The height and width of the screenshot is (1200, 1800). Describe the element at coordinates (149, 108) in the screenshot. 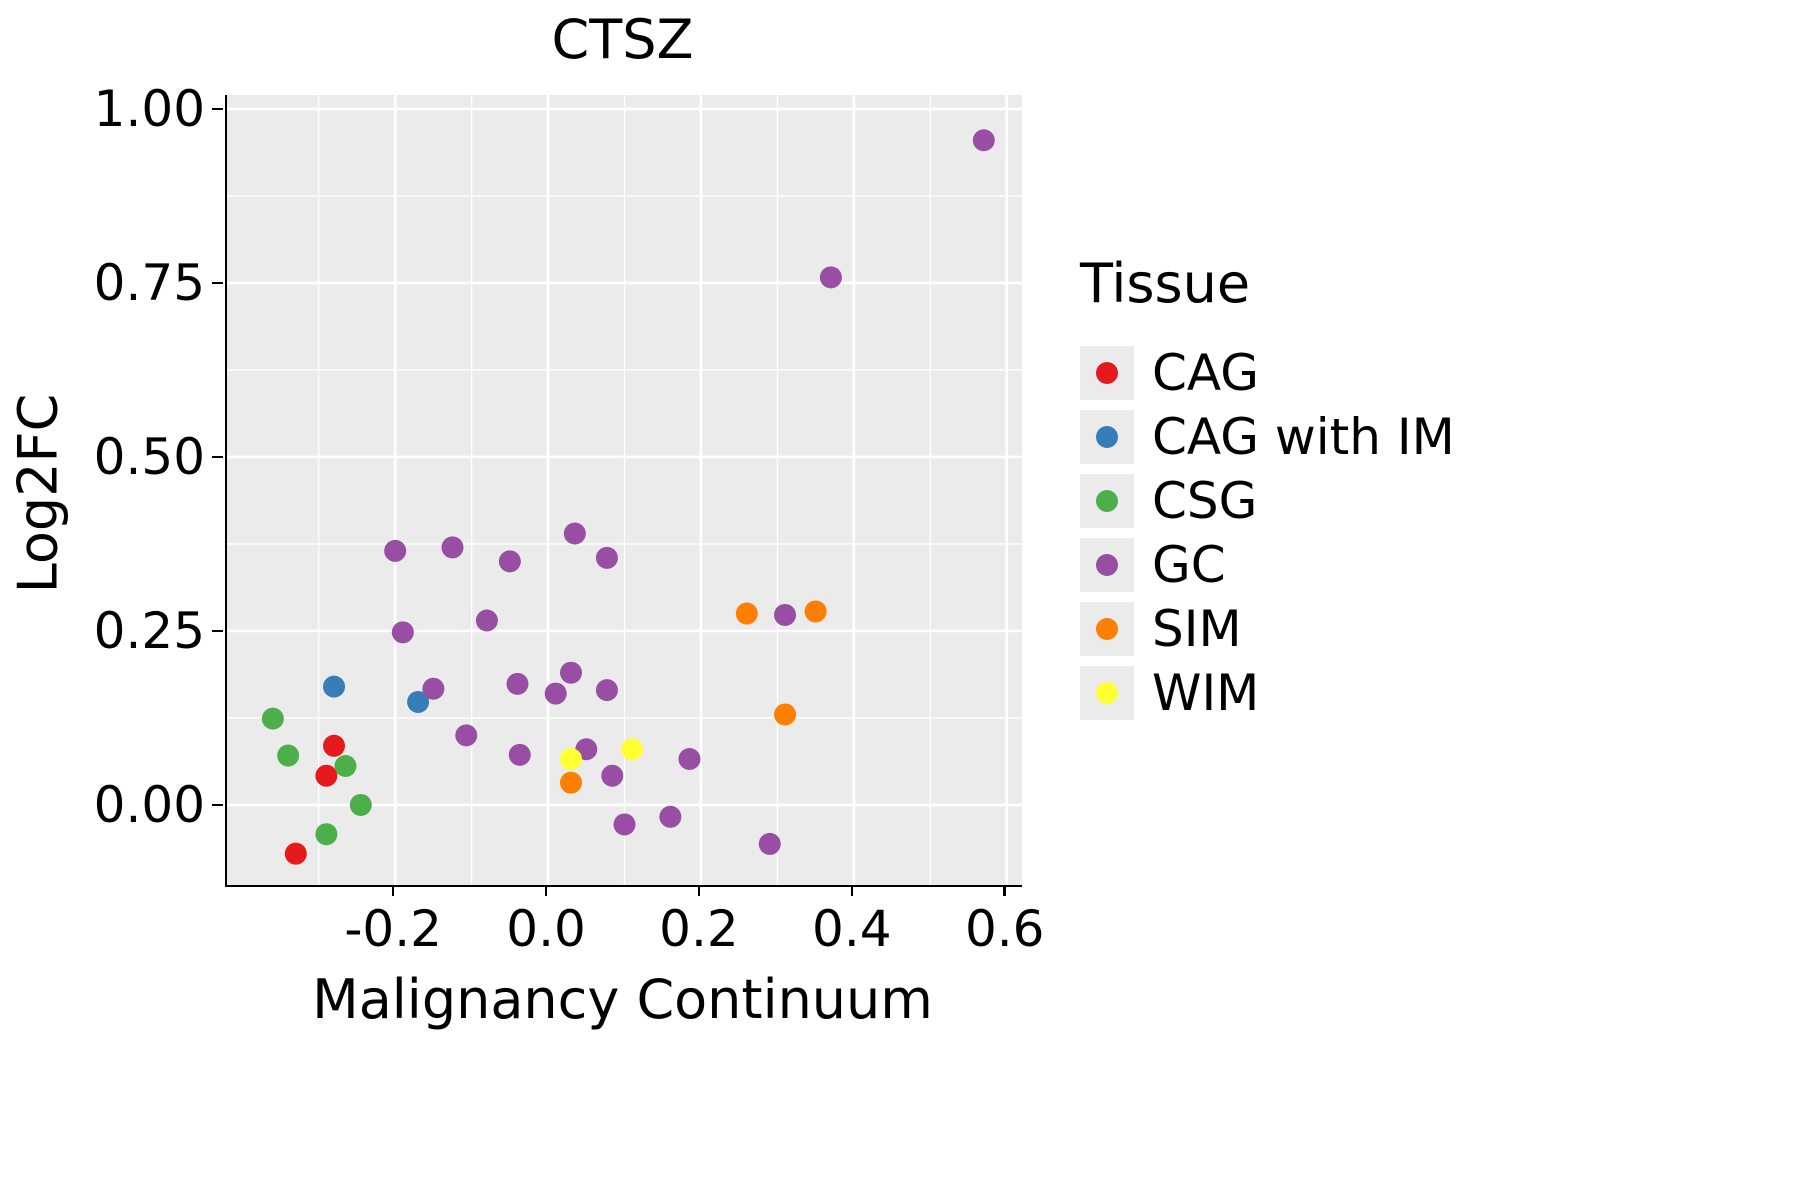

I see `y-tick-label: 1.00` at that location.